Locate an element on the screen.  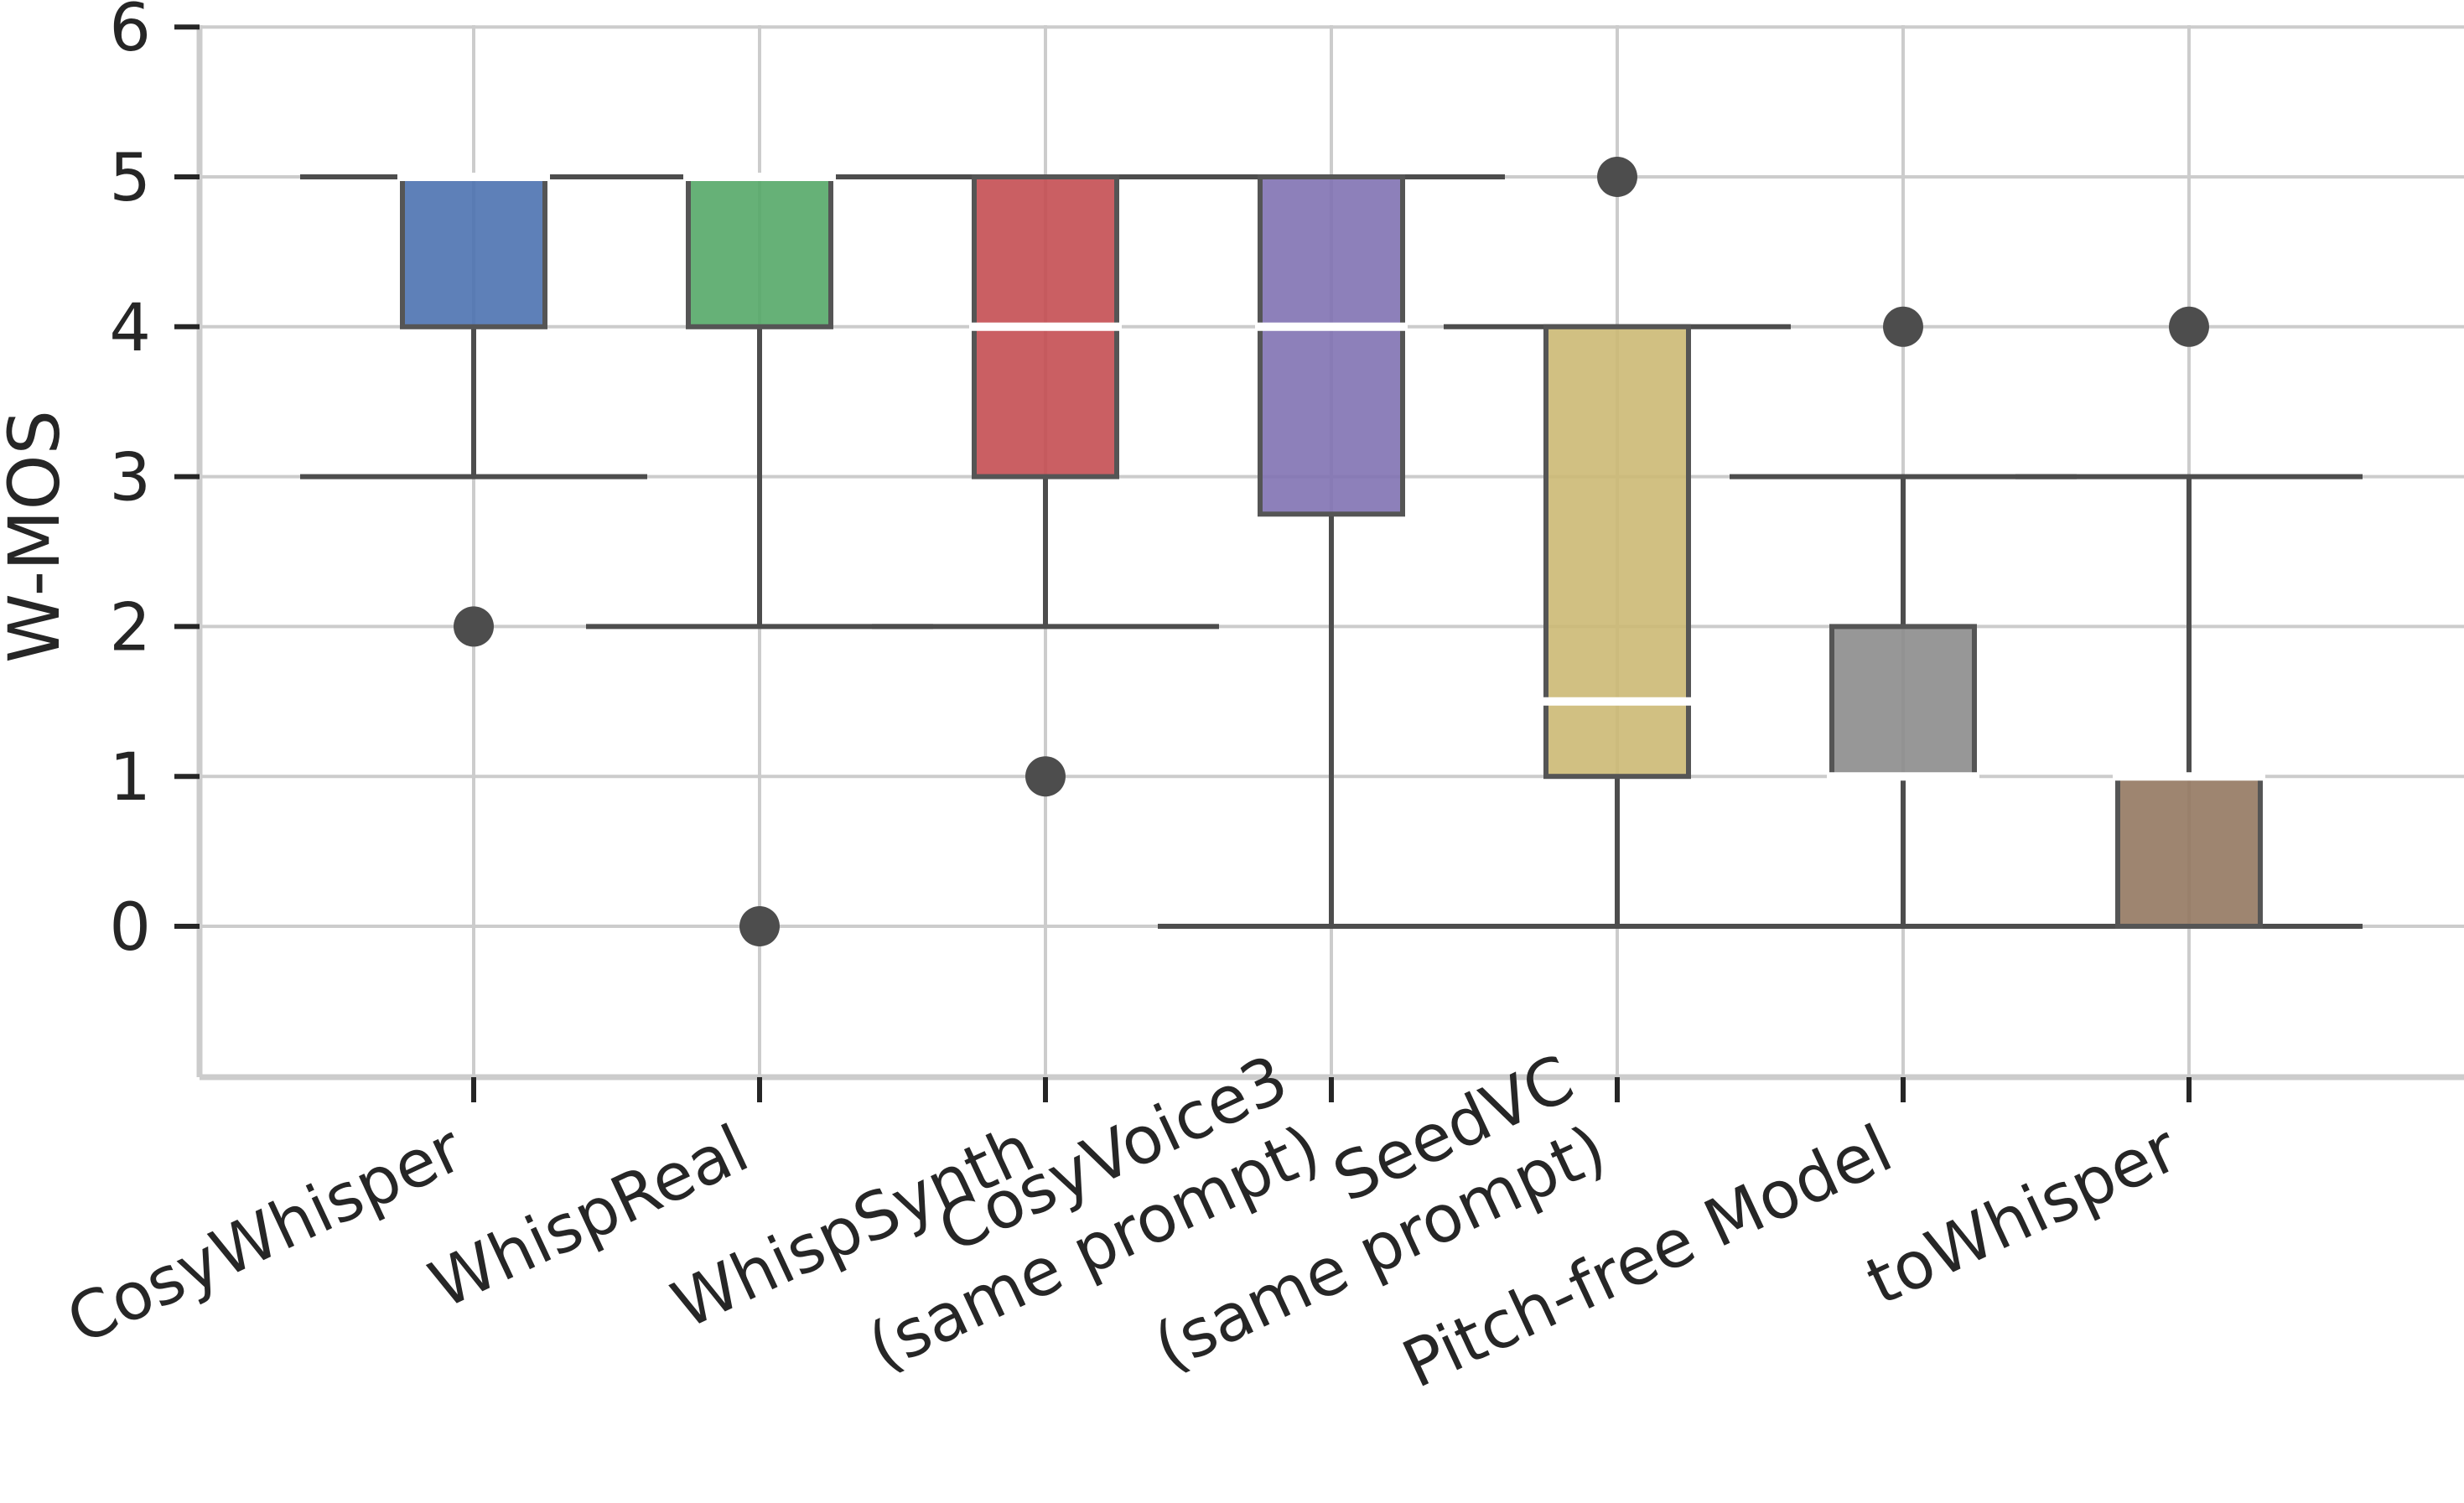
y-tick-label: 1 is located at coordinates (130, 778).